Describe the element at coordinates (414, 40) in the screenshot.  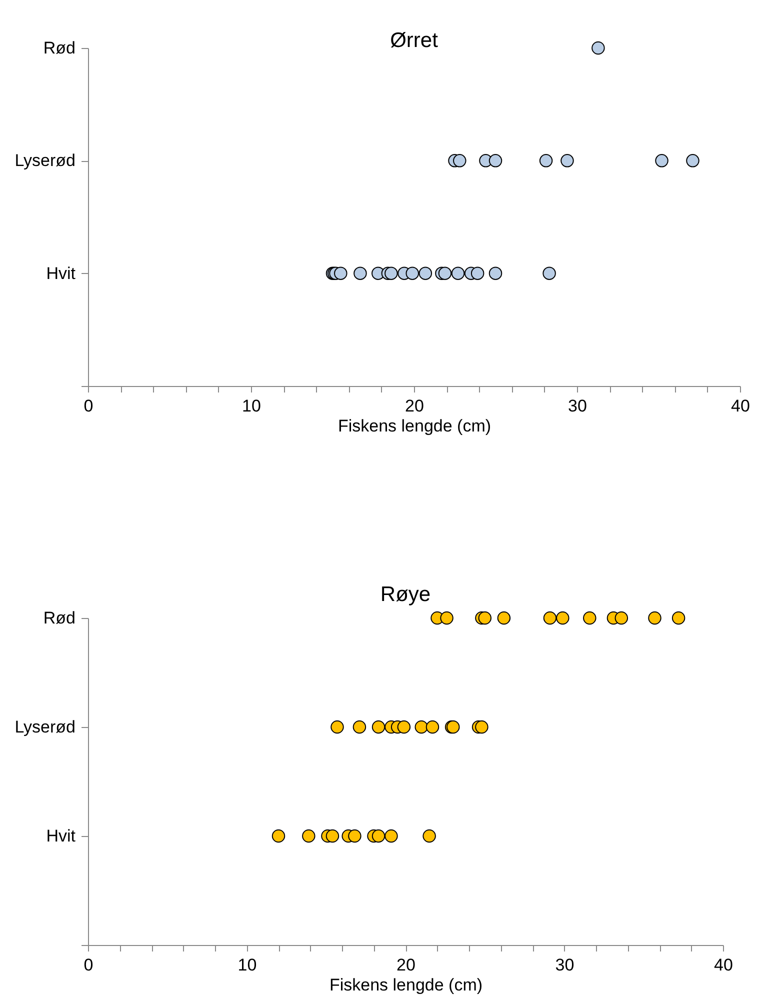
I see `chart-title: Ørret` at that location.